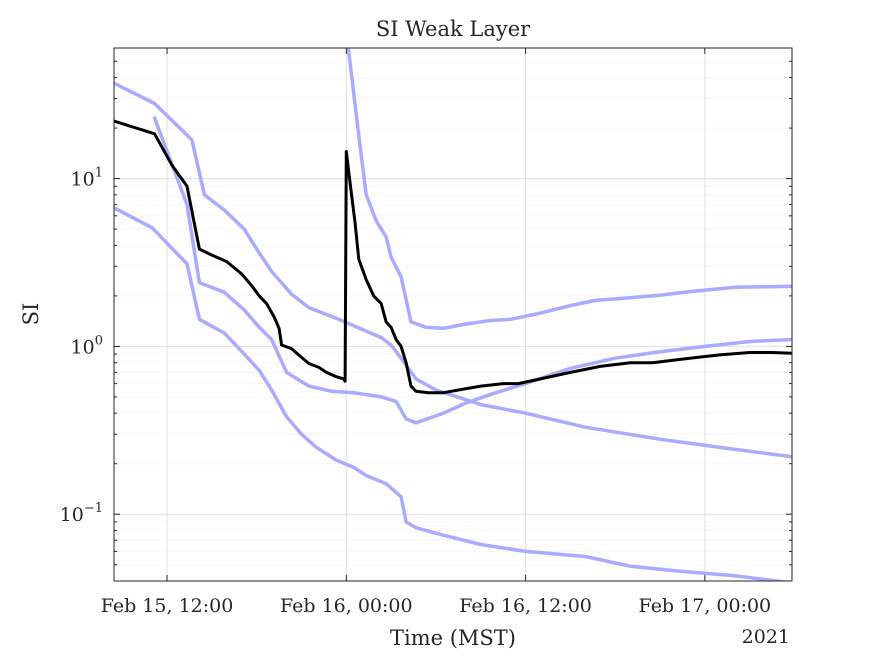 The width and height of the screenshot is (875, 660). I want to click on x-axis-year-label: 2021, so click(766, 637).